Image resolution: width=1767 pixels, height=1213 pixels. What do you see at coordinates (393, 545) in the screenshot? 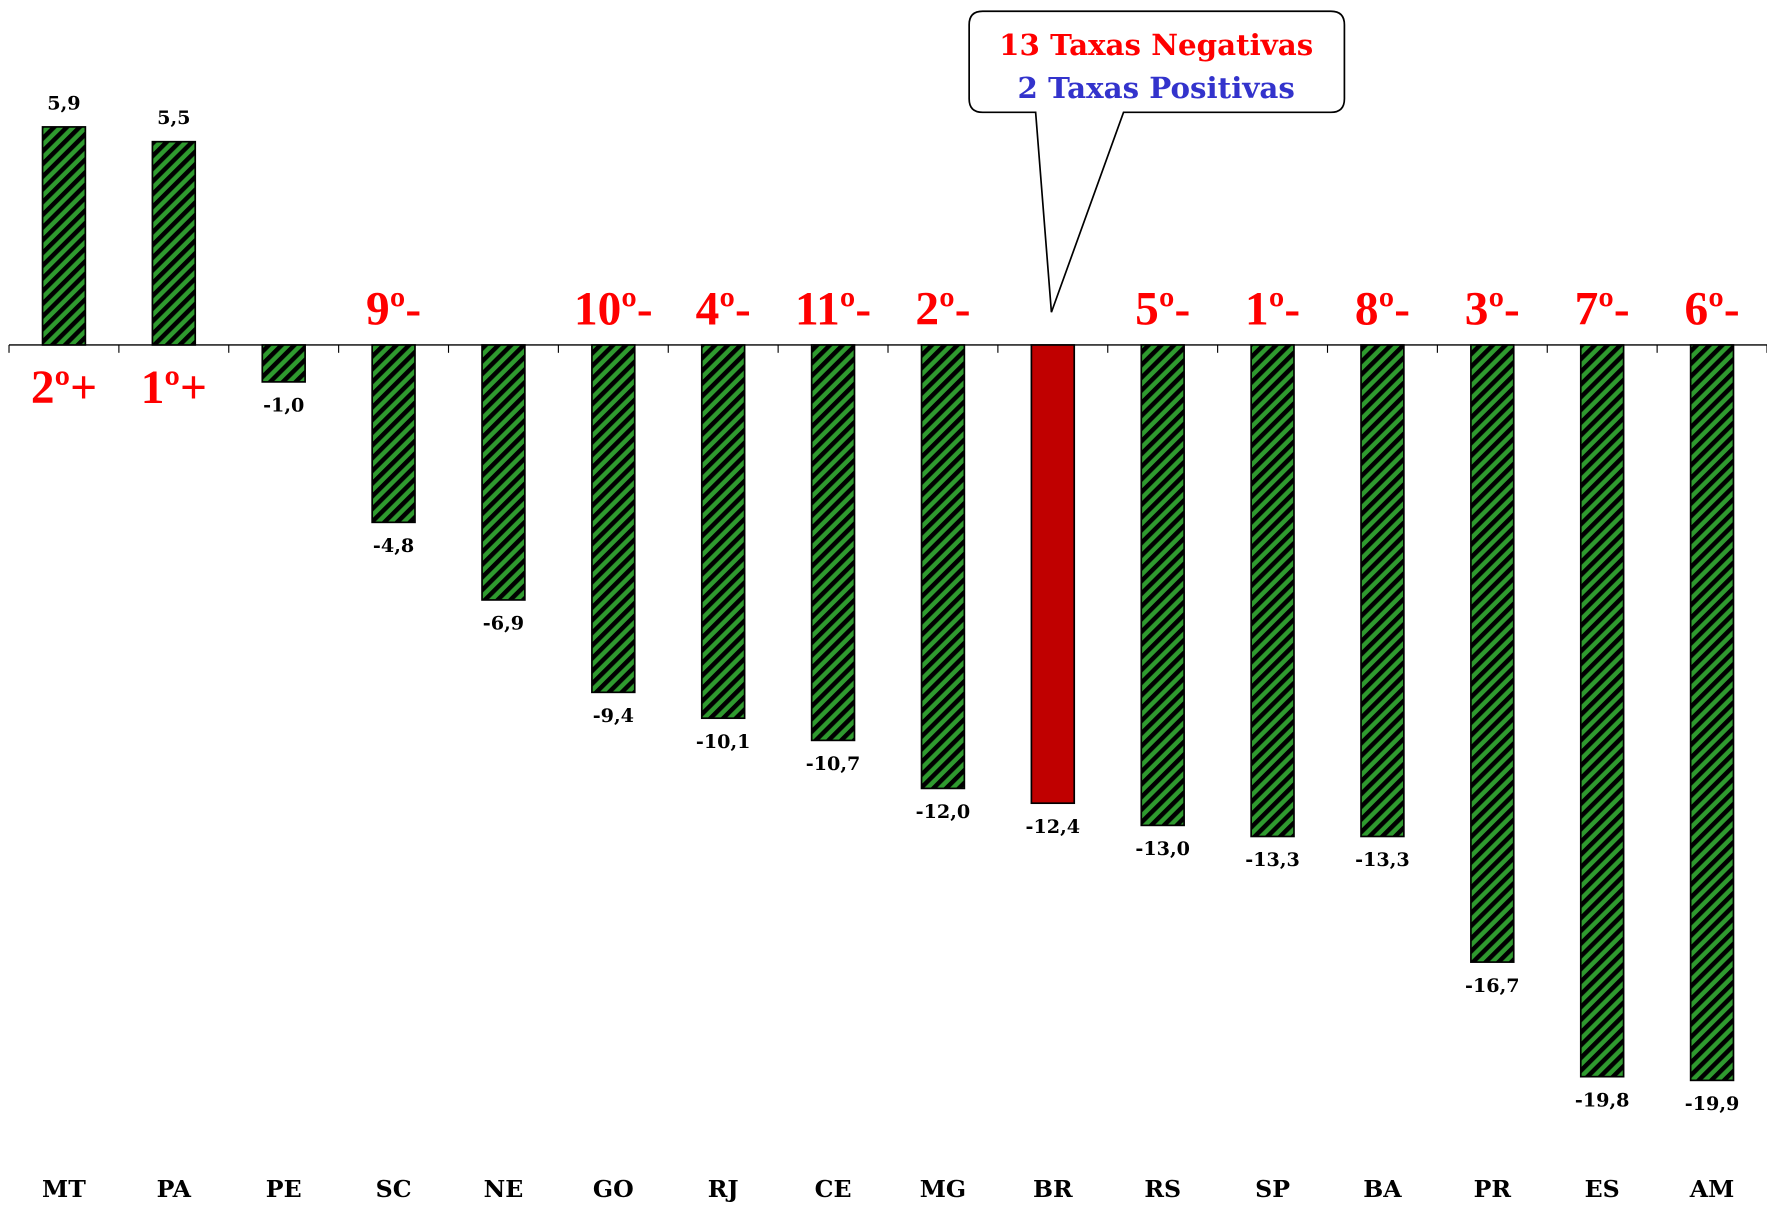
I see `value-label: -4,8` at bounding box center [393, 545].